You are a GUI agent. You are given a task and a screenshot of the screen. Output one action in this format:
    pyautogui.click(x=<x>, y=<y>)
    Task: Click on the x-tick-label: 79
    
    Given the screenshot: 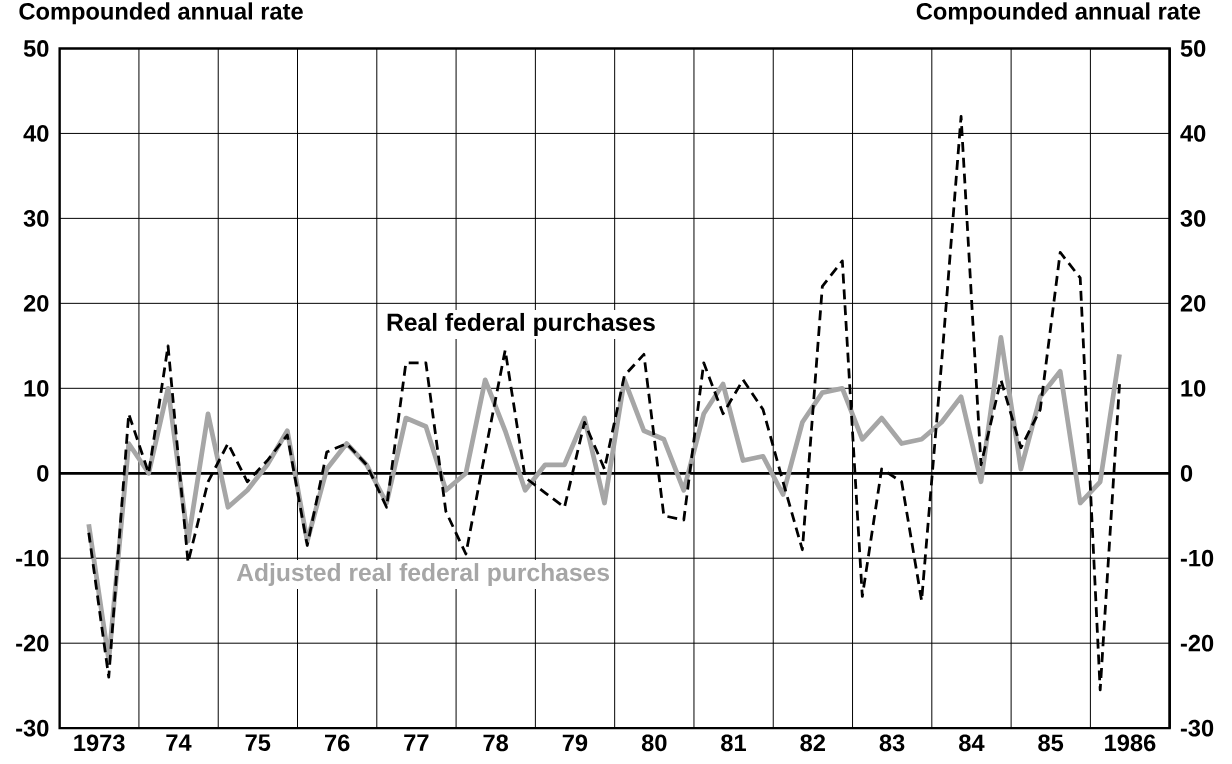 What is the action you would take?
    pyautogui.click(x=575, y=743)
    